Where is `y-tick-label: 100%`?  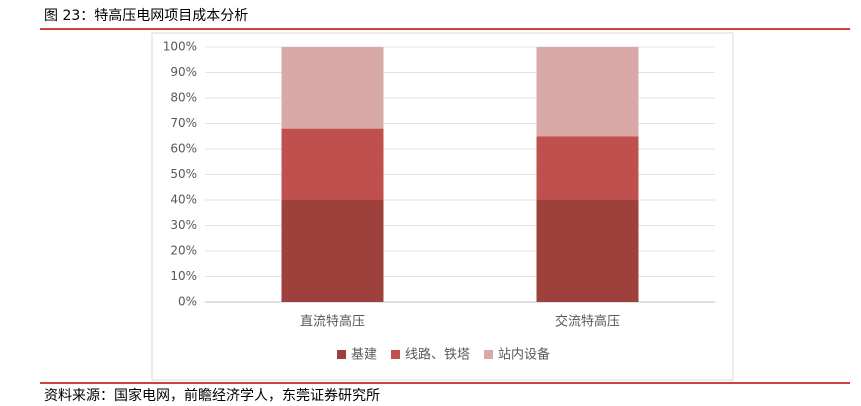
y-tick-label: 100% is located at coordinates (180, 47).